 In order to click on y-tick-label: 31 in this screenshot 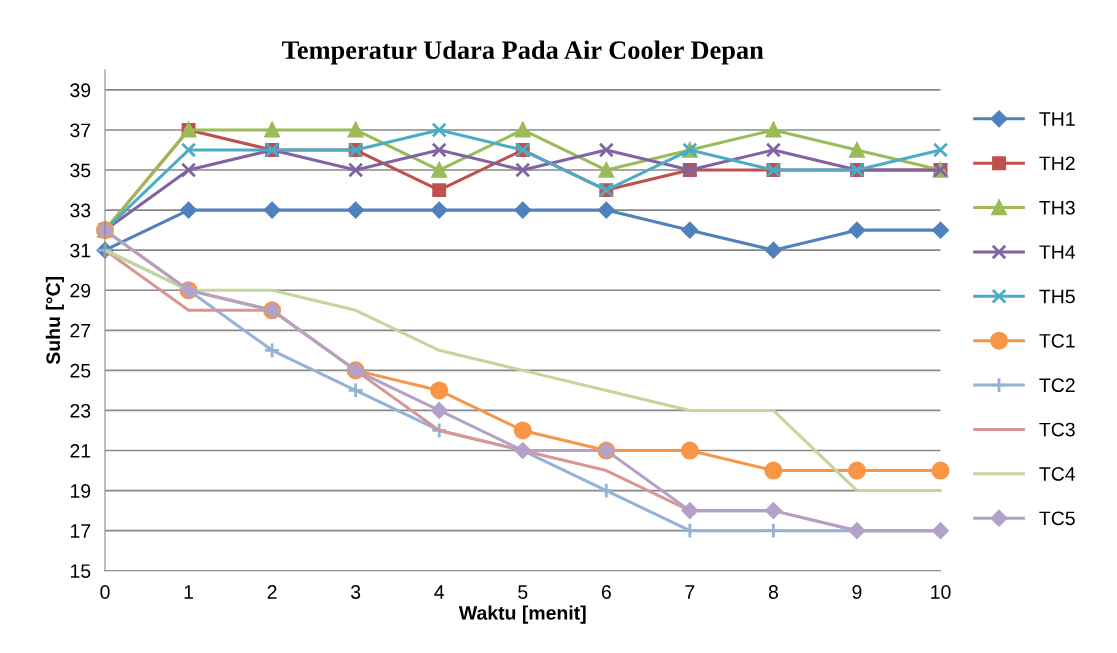, I will do `click(80, 250)`.